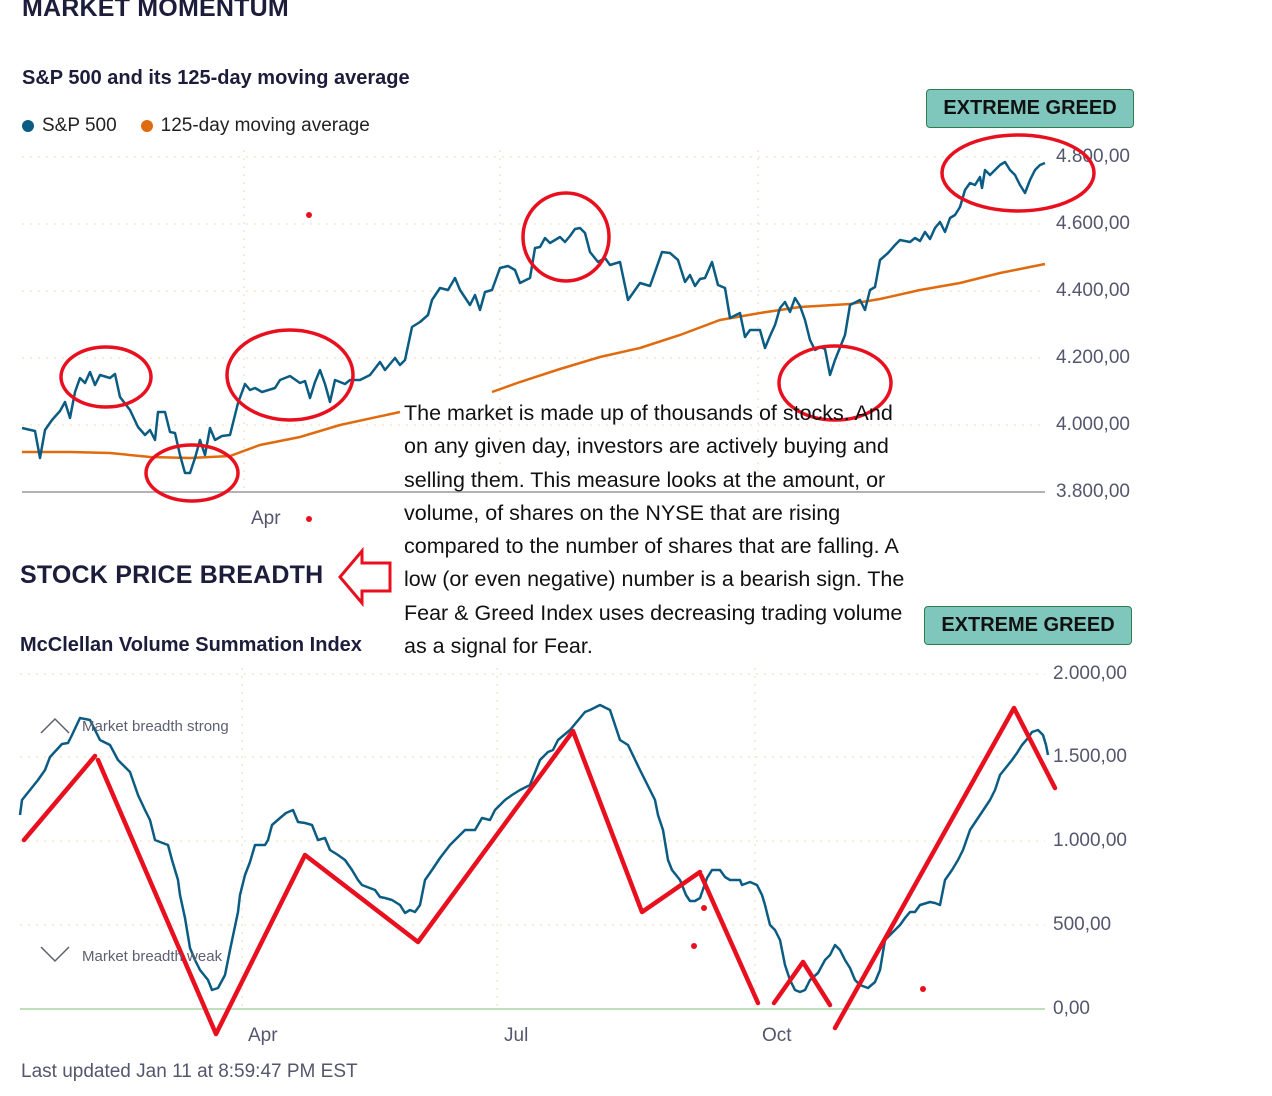 The width and height of the screenshot is (1272, 1096). Describe the element at coordinates (777, 1035) in the screenshot. I see `x-tick-oct: Oct` at that location.